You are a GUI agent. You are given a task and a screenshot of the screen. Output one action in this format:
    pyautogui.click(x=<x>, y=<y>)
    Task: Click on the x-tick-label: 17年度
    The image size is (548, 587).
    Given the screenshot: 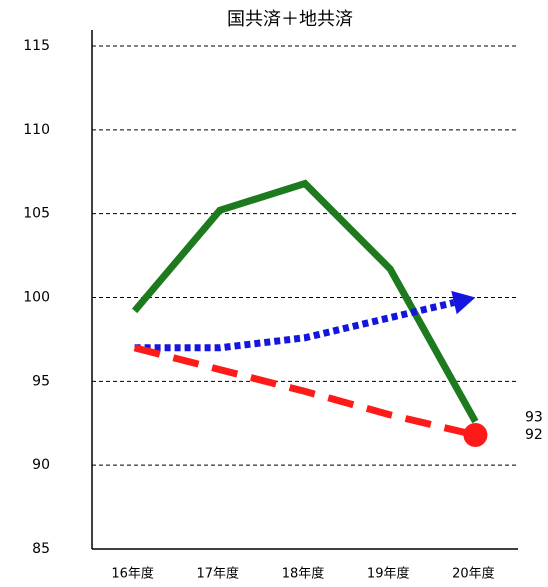 What is the action you would take?
    pyautogui.click(x=218, y=574)
    